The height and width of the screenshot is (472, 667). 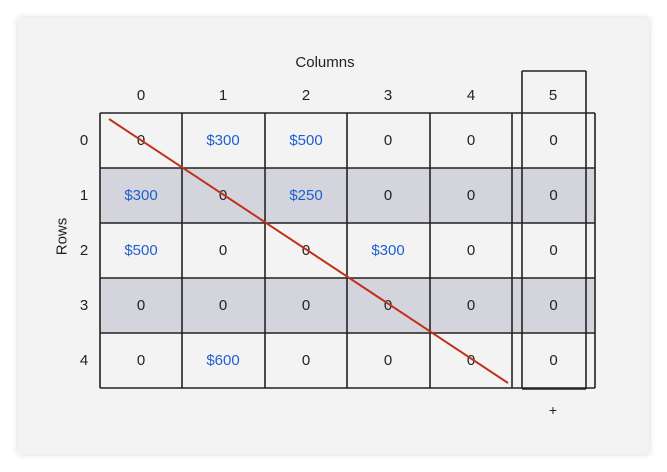 What do you see at coordinates (306, 360) in the screenshot?
I see `cell-r4-c2: 0` at bounding box center [306, 360].